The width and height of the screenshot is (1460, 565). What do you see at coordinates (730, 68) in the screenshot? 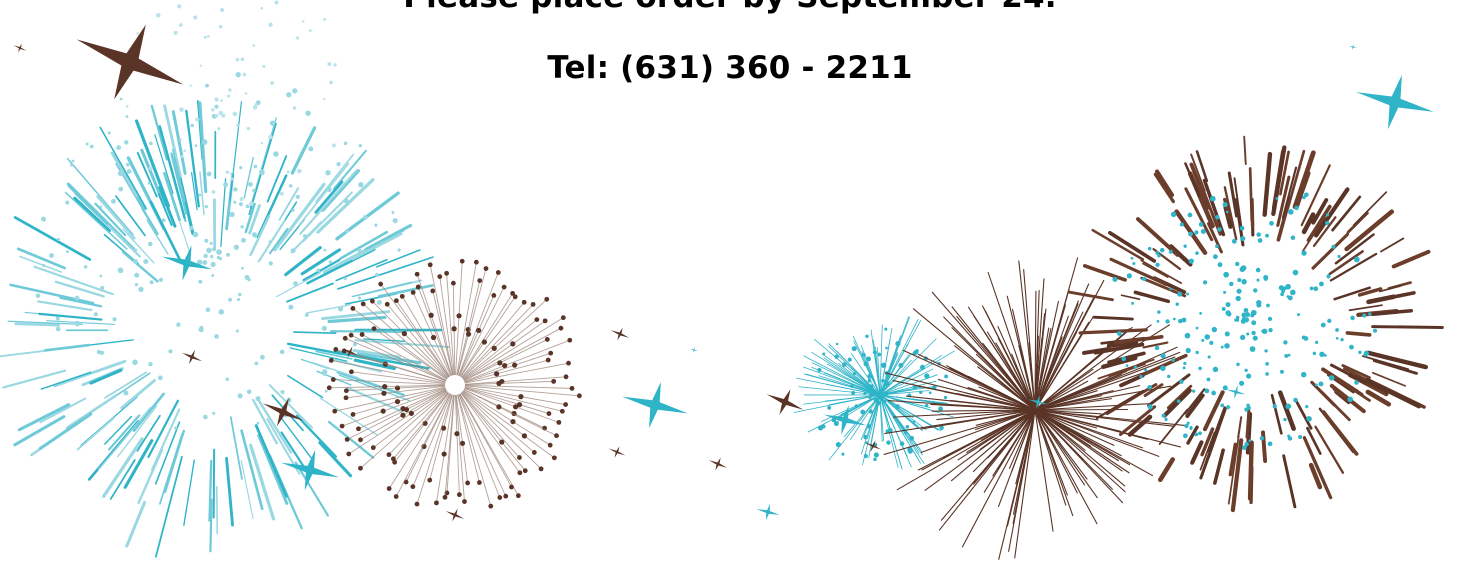
I see `phone-number-text: Tel: (631) 360 - 2211` at bounding box center [730, 68].